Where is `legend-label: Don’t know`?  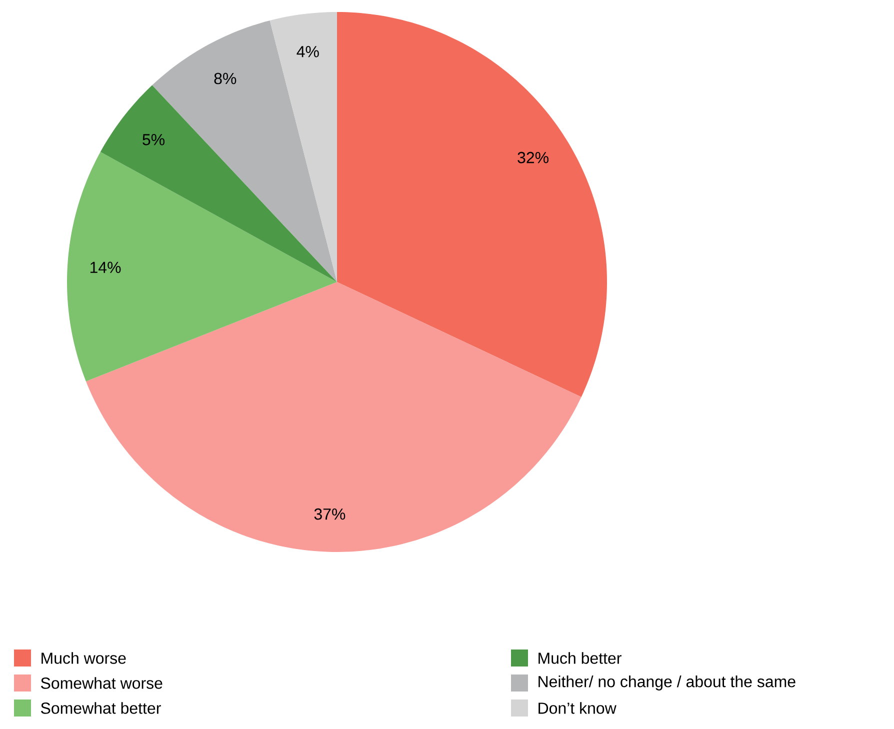
legend-label: Don’t know is located at coordinates (577, 708).